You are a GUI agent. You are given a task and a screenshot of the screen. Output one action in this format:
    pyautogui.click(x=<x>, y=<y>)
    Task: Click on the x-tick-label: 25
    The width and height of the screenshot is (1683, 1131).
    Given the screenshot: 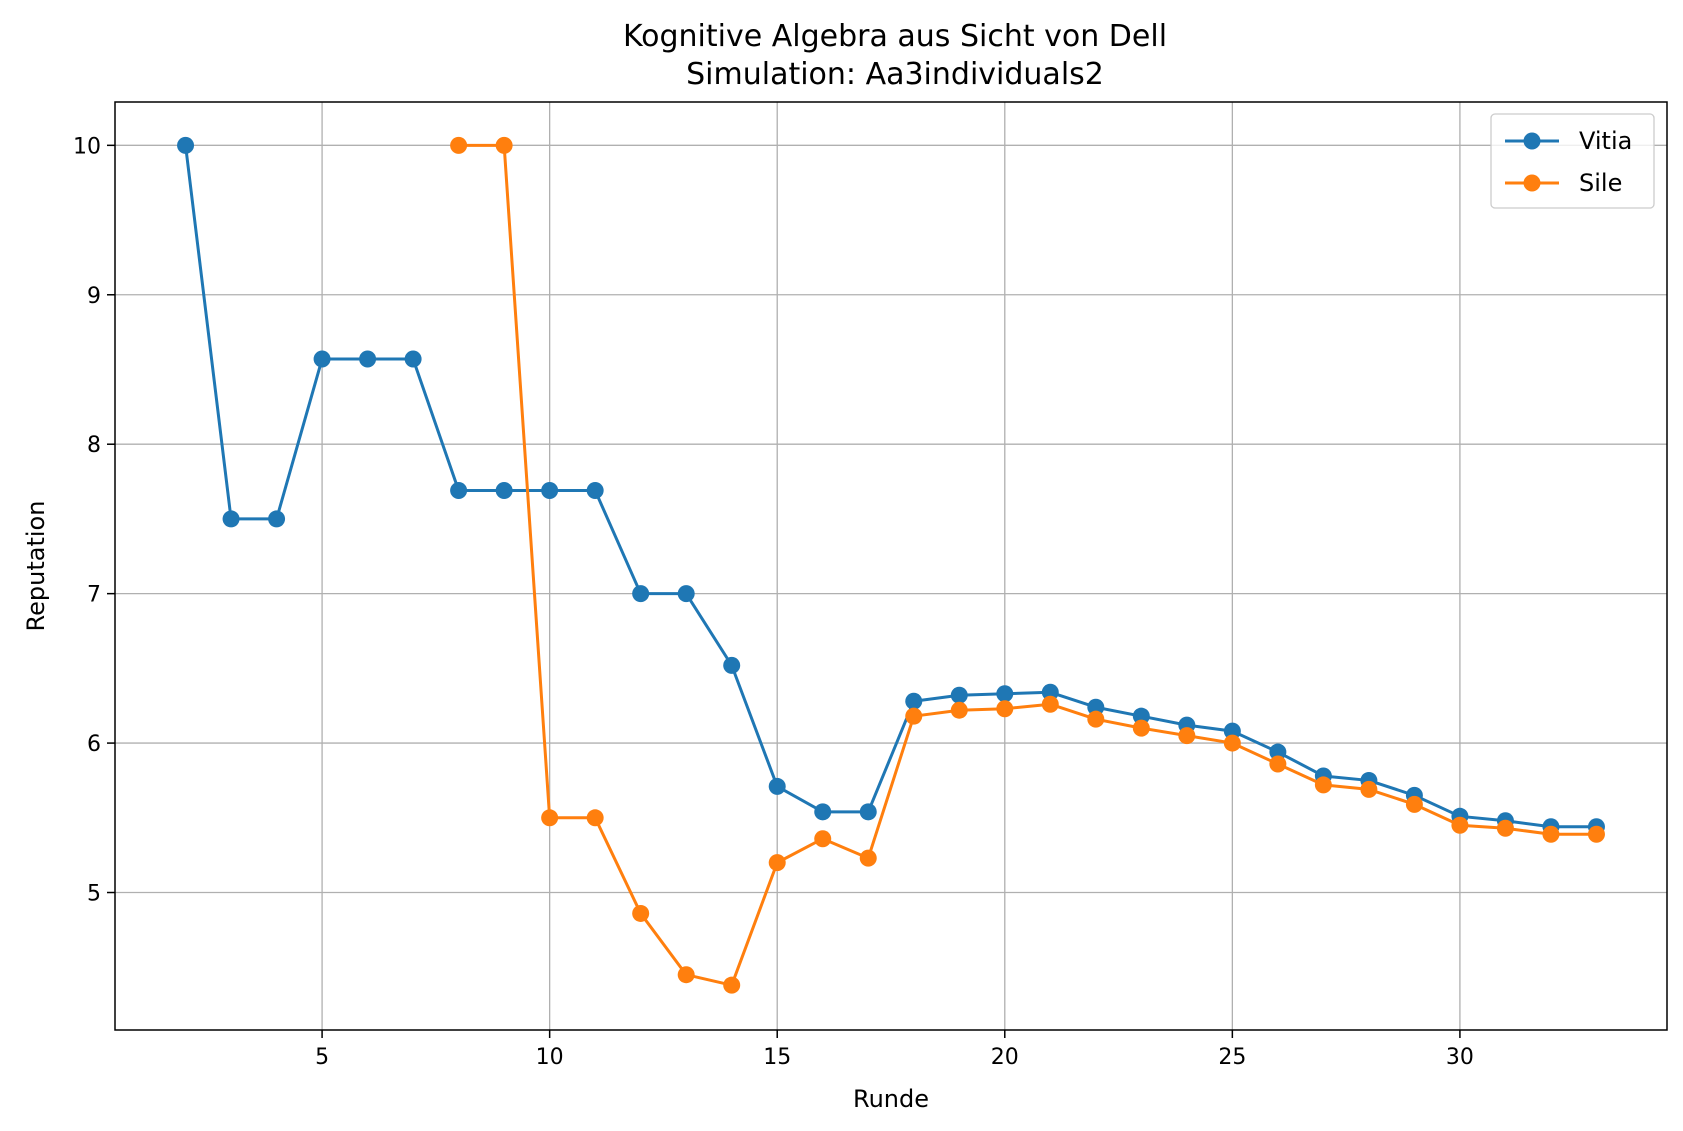 What is the action you would take?
    pyautogui.click(x=1232, y=1057)
    